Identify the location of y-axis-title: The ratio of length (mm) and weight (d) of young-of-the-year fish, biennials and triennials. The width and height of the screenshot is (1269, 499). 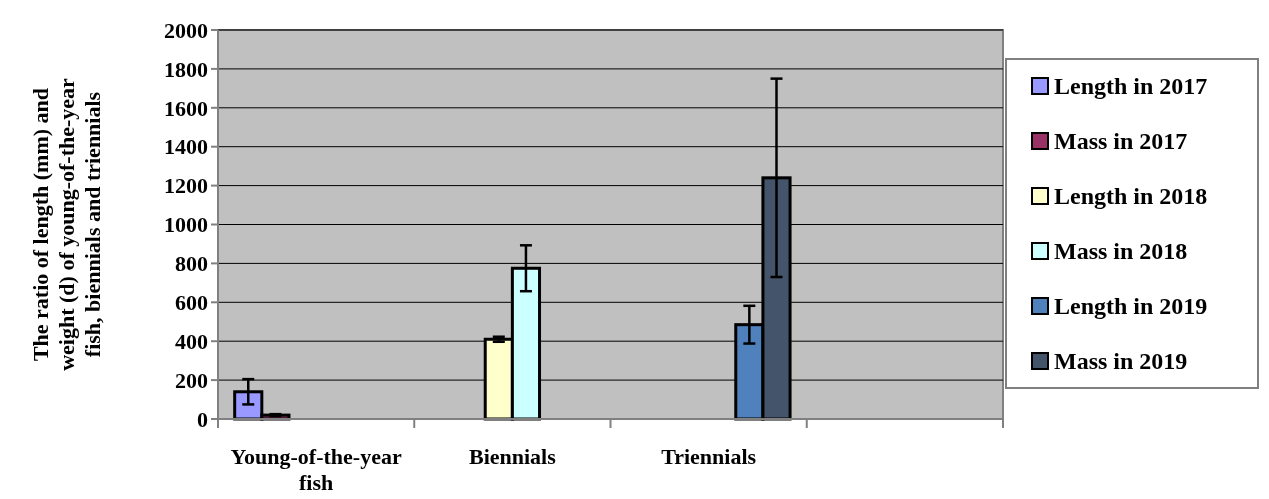
(66, 224).